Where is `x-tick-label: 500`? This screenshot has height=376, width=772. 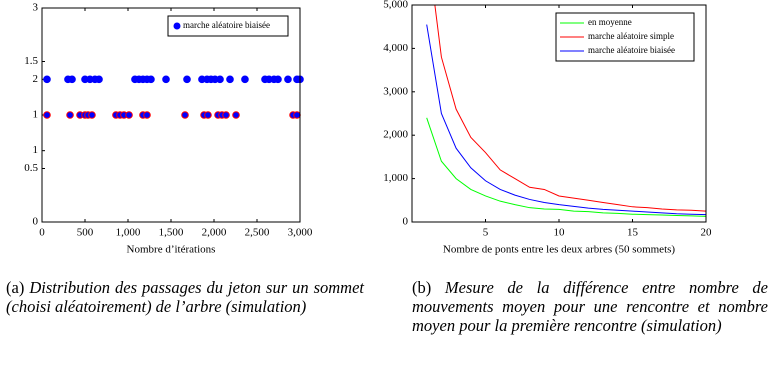 x-tick-label: 500 is located at coordinates (85, 233).